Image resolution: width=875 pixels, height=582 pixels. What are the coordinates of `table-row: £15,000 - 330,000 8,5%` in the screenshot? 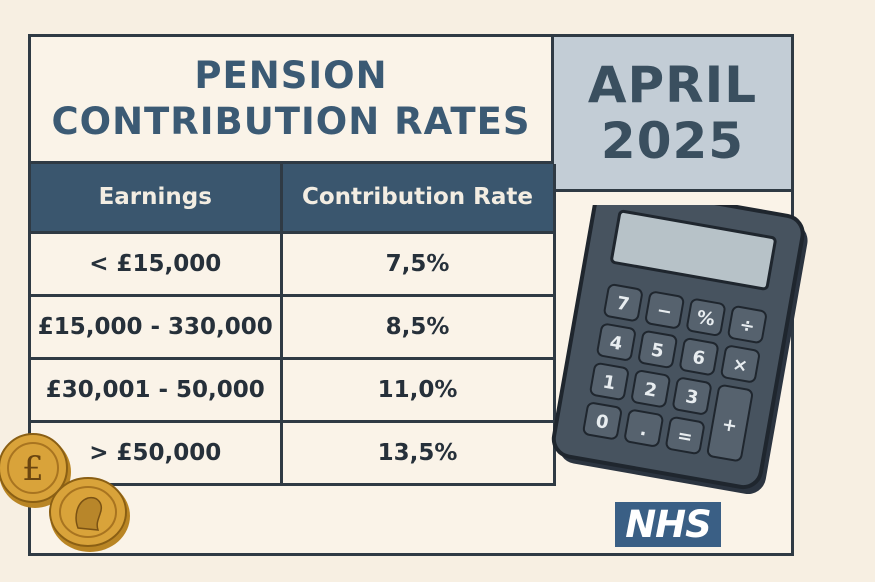 It's located at (293, 327).